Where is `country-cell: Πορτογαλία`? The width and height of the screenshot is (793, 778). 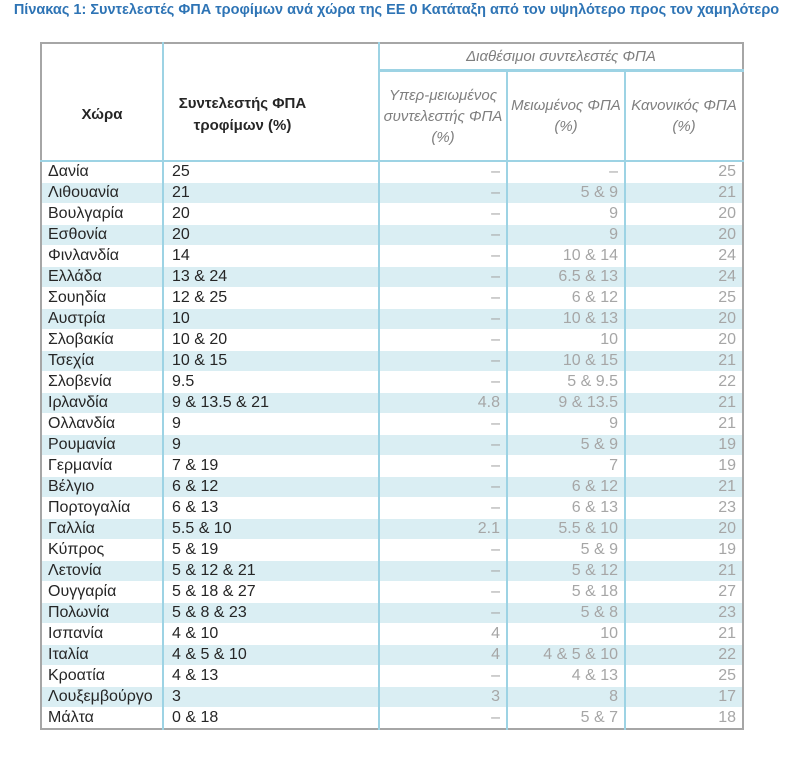 country-cell: Πορτογαλία is located at coordinates (102, 508).